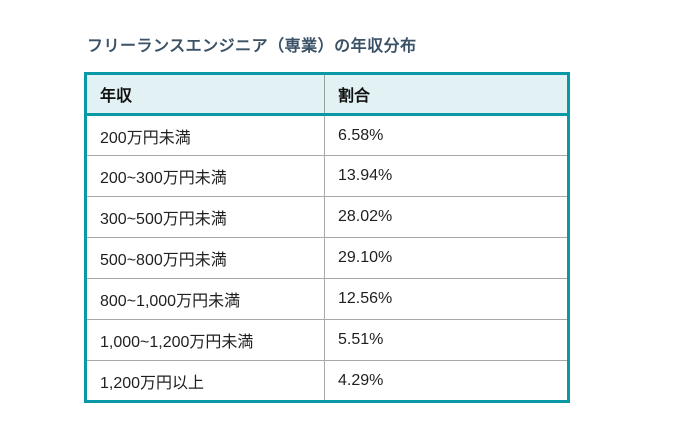 Image resolution: width=680 pixels, height=425 pixels. I want to click on income-range-cell: 200~300万円未満, so click(205, 176).